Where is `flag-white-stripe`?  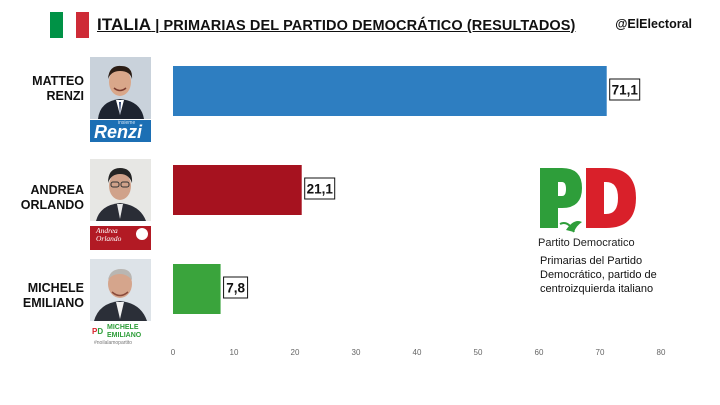
flag-white-stripe is located at coordinates (69, 25).